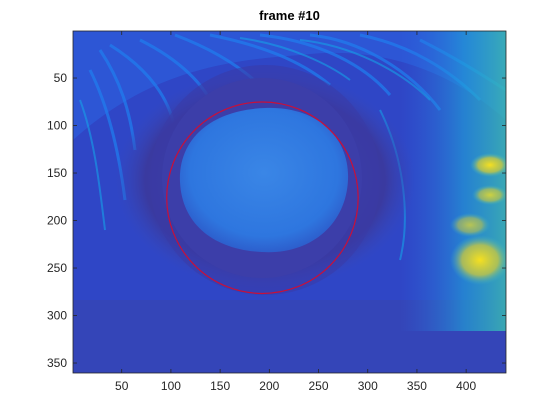  What do you see at coordinates (57, 126) in the screenshot?
I see `y-tick-label: 100` at bounding box center [57, 126].